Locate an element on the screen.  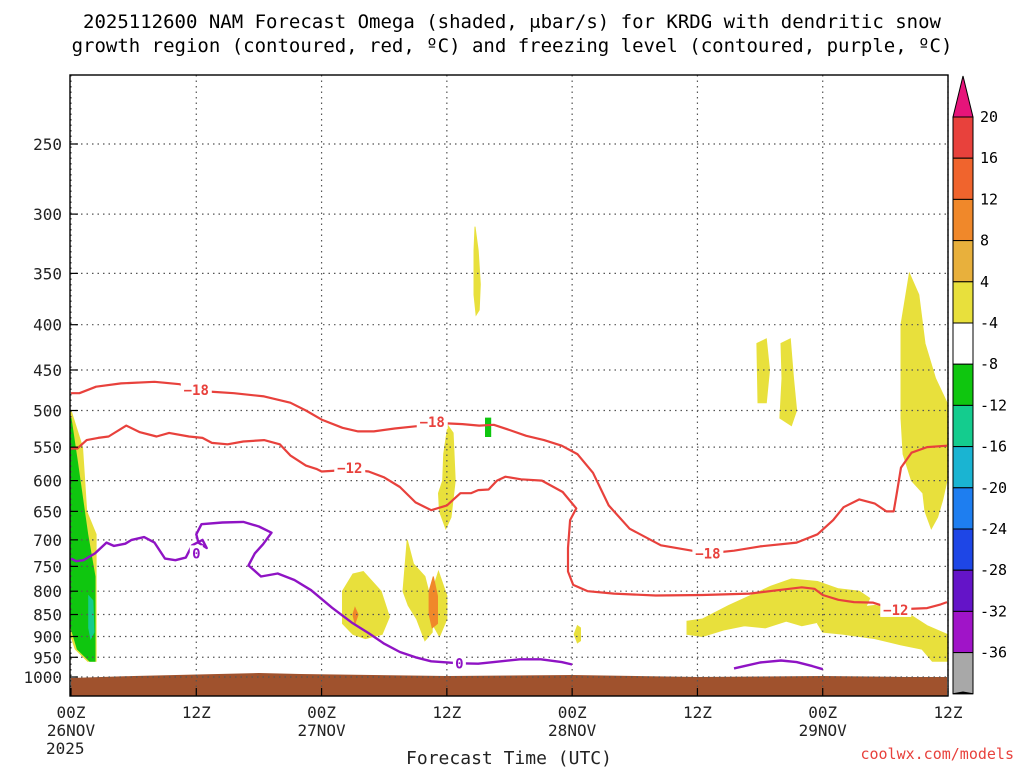
terrain-layer is located at coordinates (509, 684).